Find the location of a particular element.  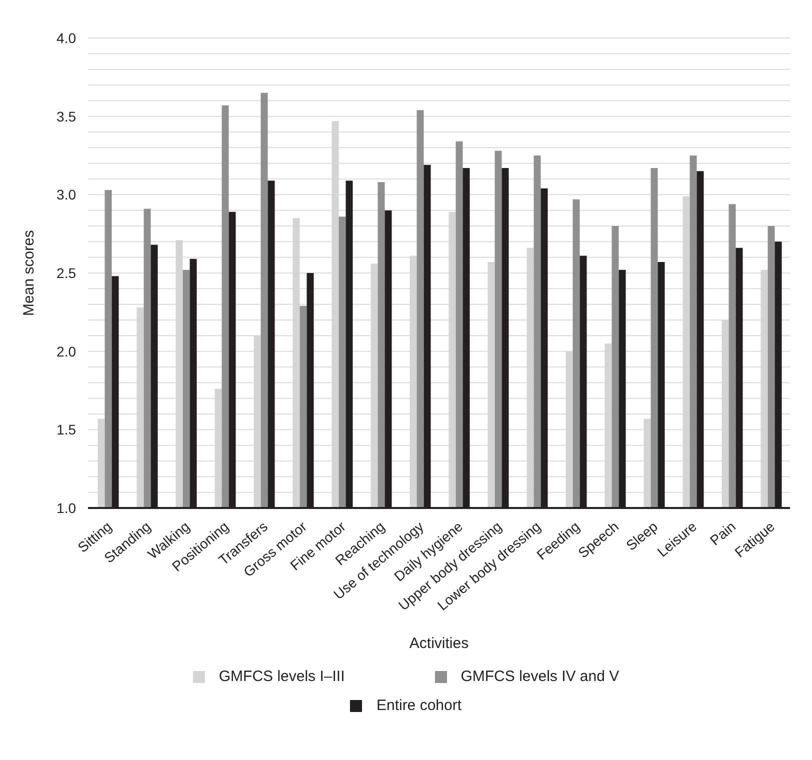

y-tick-label: 4.0 is located at coordinates (66, 38).